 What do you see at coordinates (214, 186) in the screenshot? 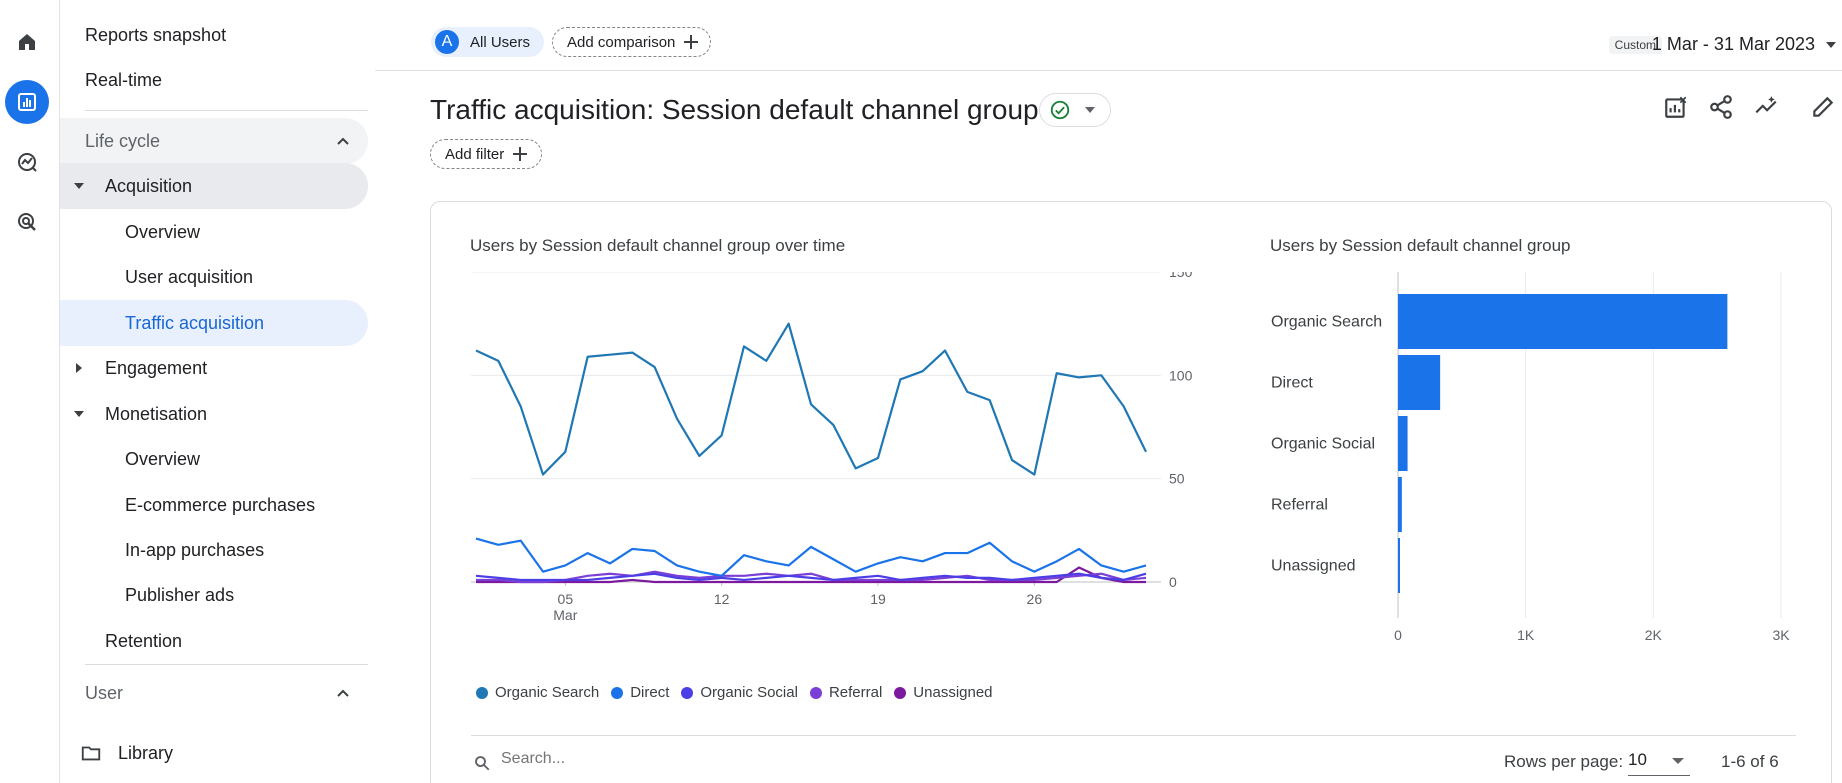
I see `nav-acquisition: Acquisition` at bounding box center [214, 186].